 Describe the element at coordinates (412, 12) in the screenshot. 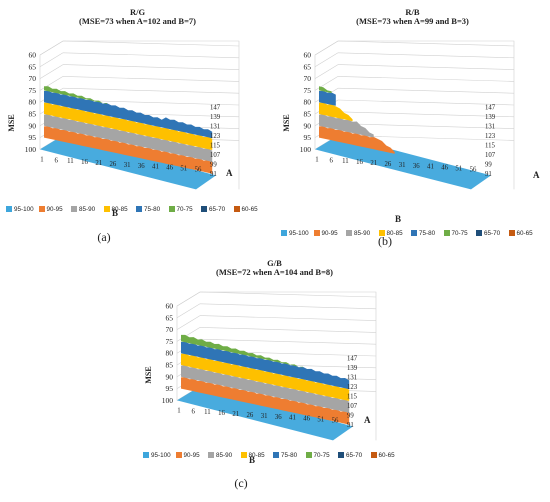

I see `chart-title: R/B` at that location.